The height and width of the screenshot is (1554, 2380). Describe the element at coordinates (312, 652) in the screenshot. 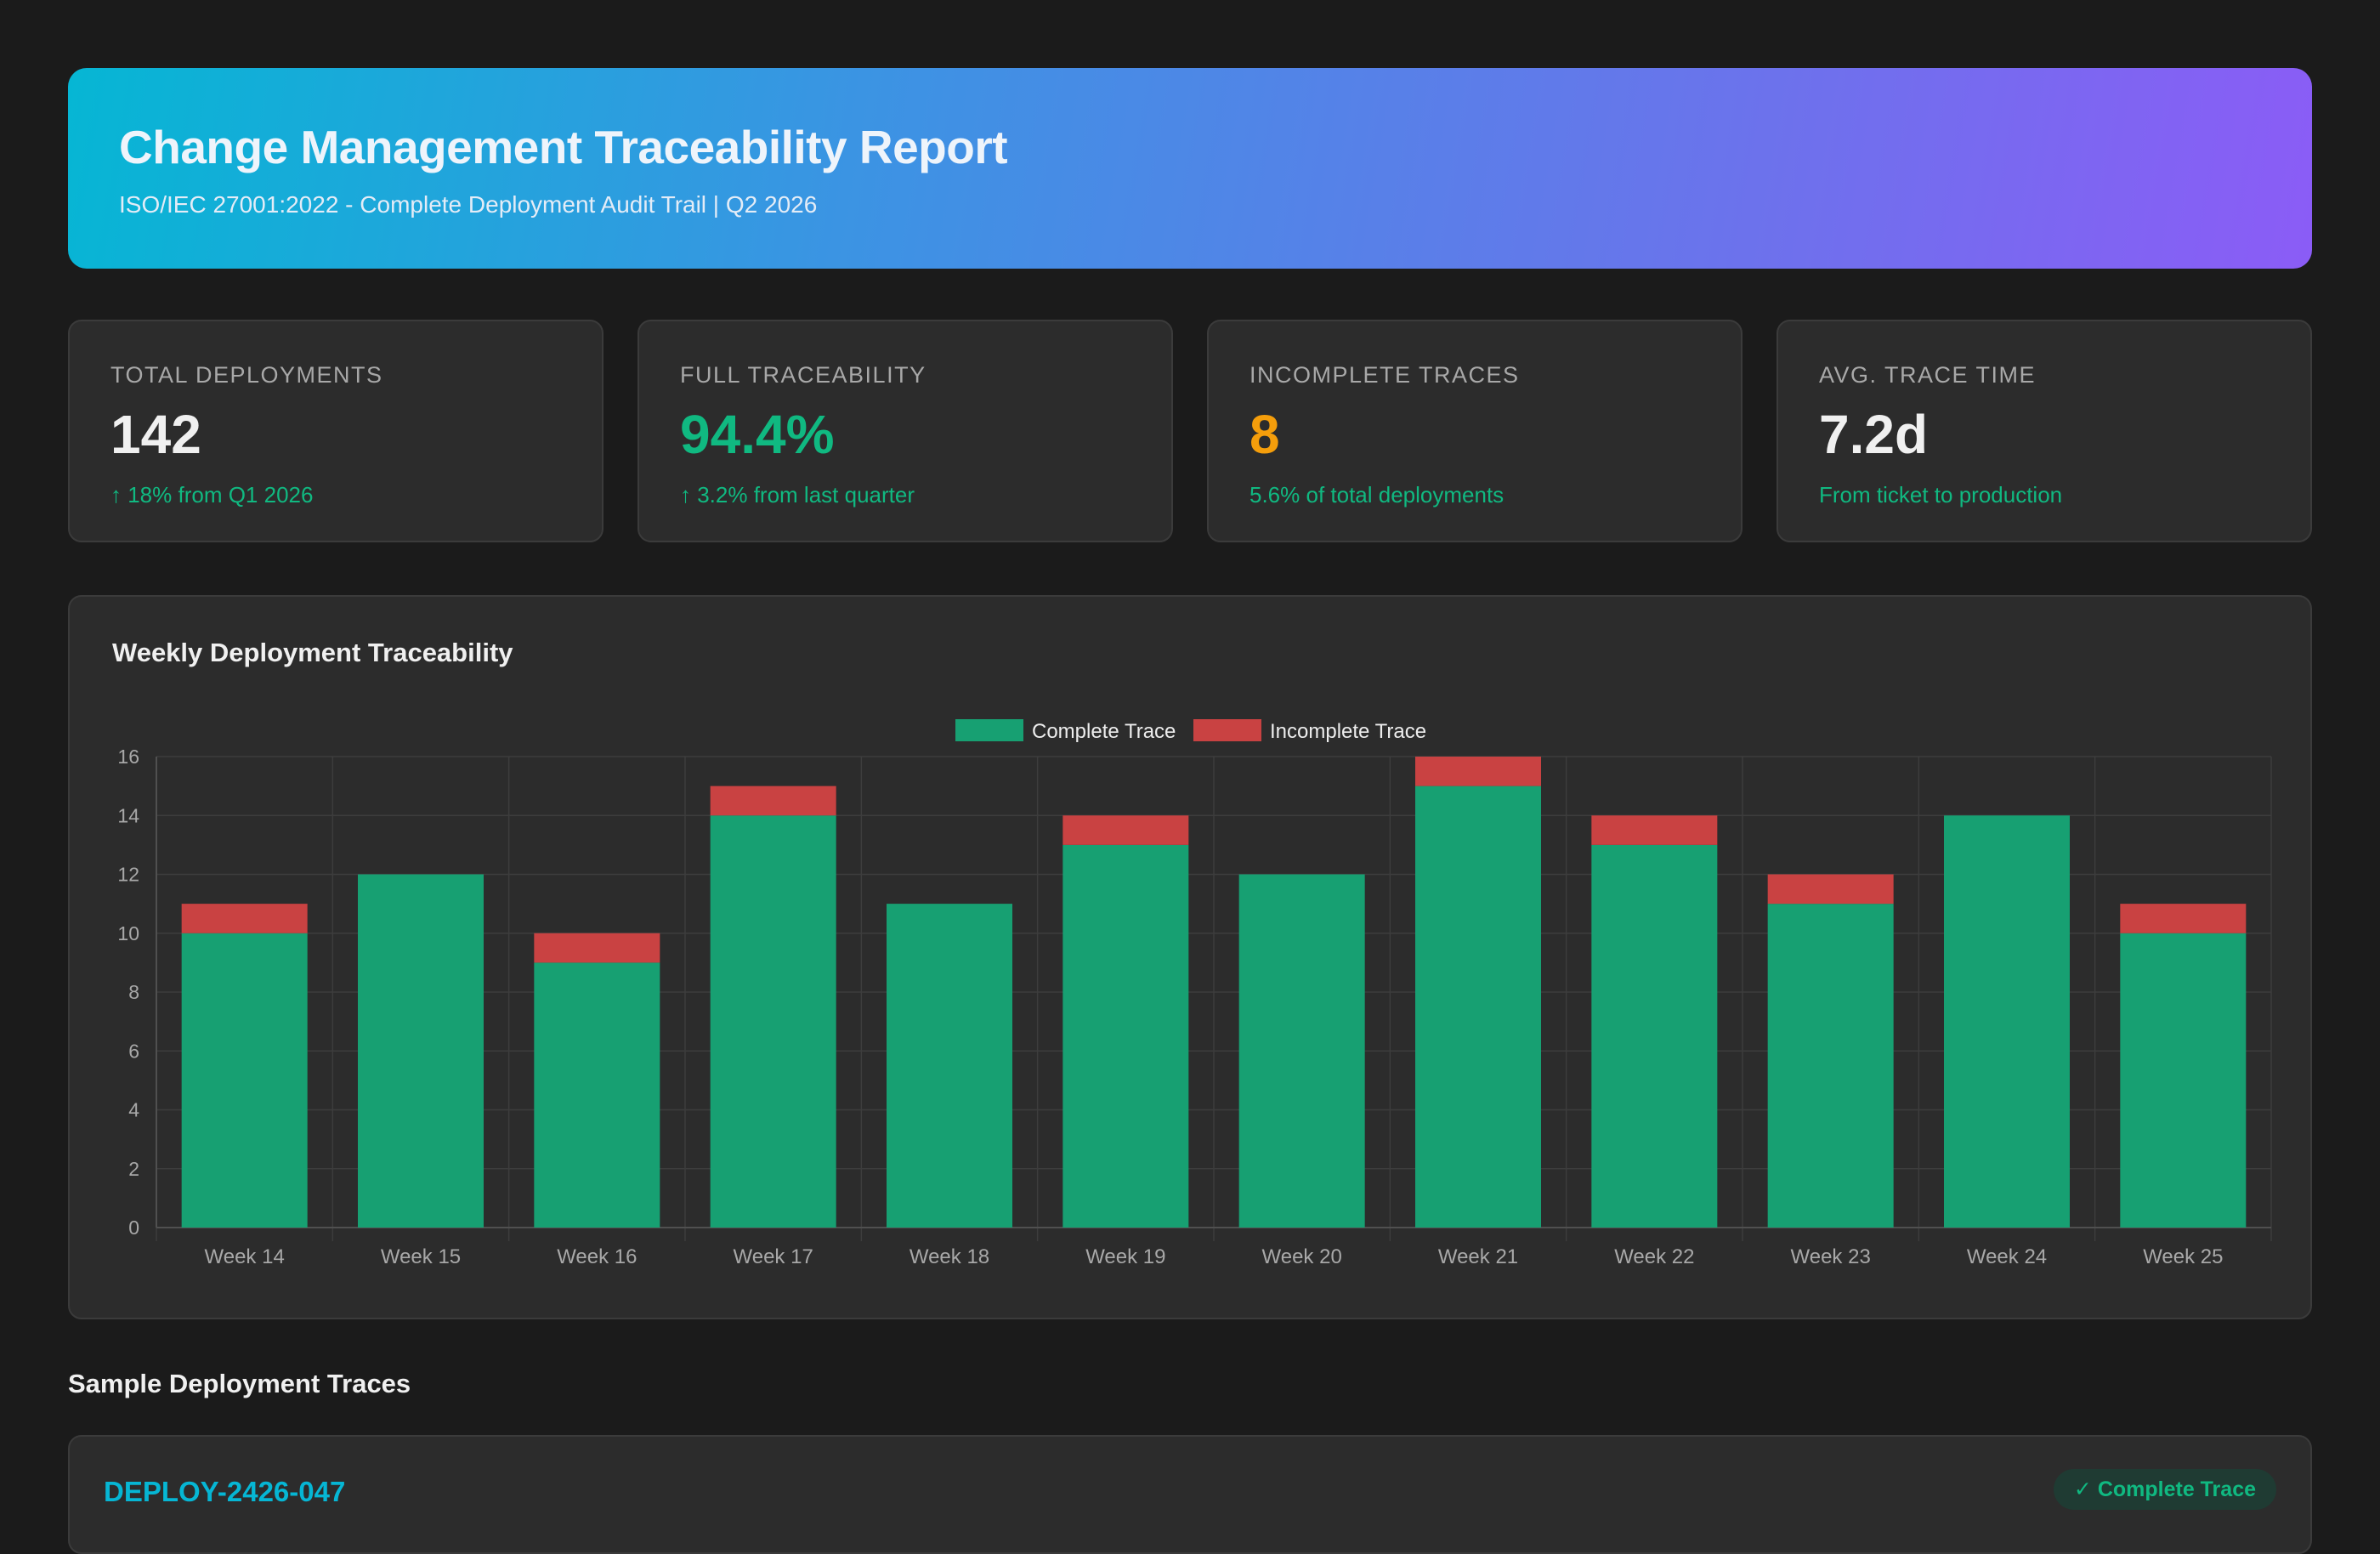

I see `chart-title: Weekly Deployment Traceability` at that location.